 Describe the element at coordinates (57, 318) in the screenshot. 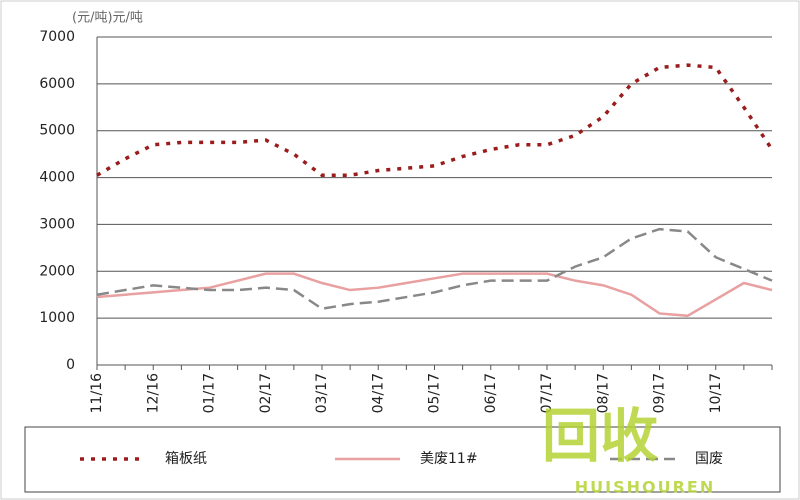

I see `y-tick-label: 1000` at that location.